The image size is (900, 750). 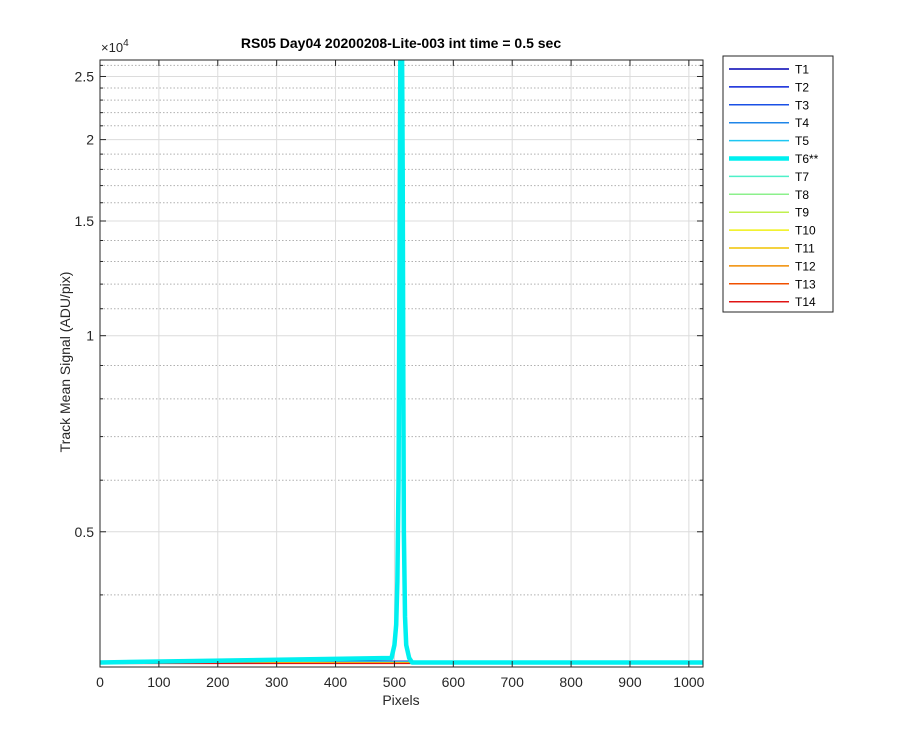 I want to click on legend-entry: T11, so click(x=772, y=249).